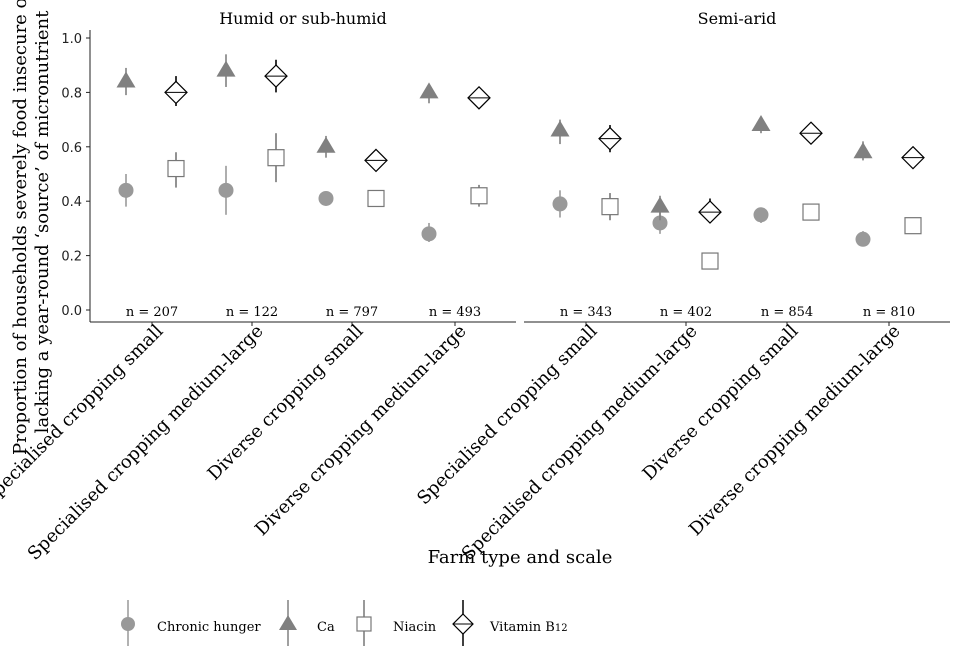 This screenshot has width=960, height=672. What do you see at coordinates (71, 202) in the screenshot?
I see `y-tick-label: 0.4` at bounding box center [71, 202].